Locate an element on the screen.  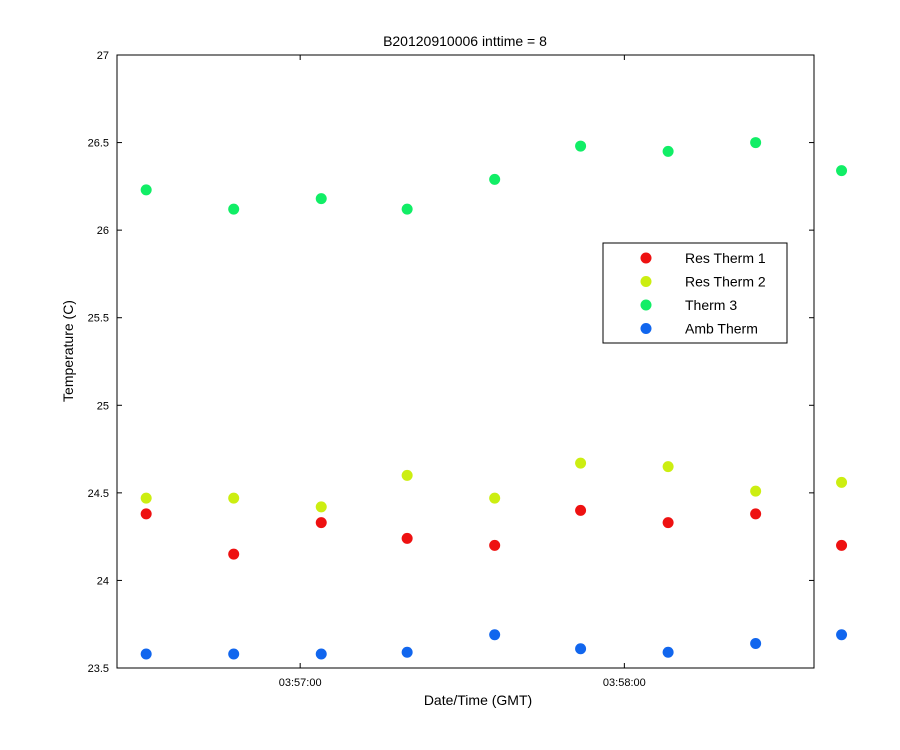
y-tick-label: 26.5 is located at coordinates (98, 144).